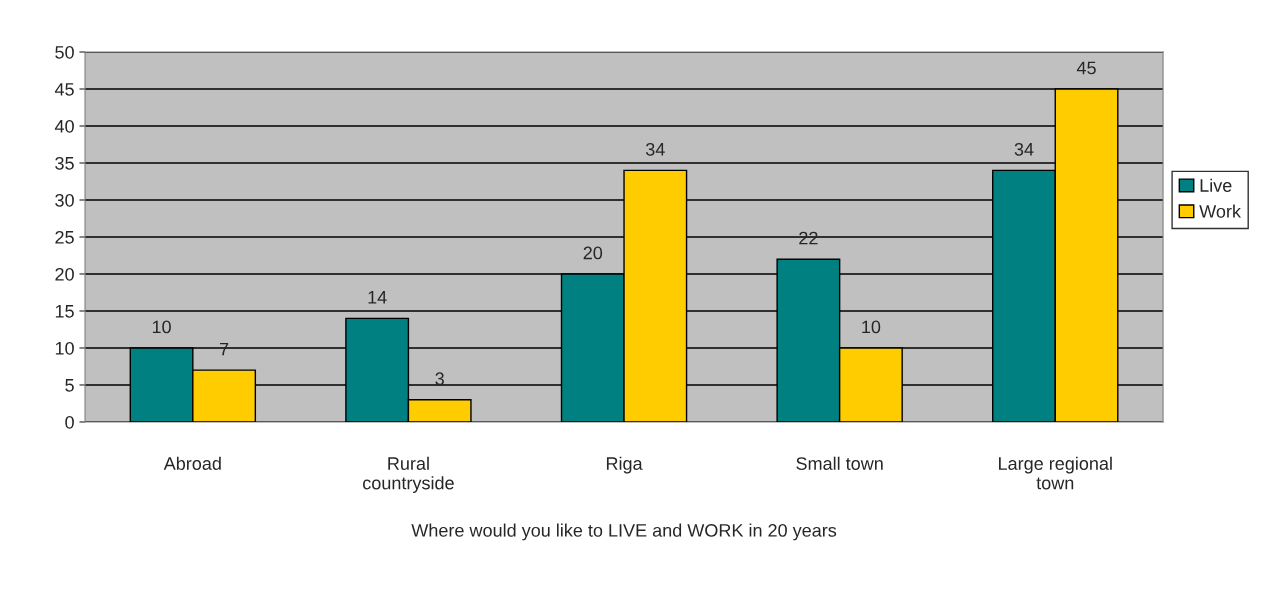 The image size is (1288, 591). Describe the element at coordinates (64, 274) in the screenshot. I see `y-tick-label: 20` at that location.